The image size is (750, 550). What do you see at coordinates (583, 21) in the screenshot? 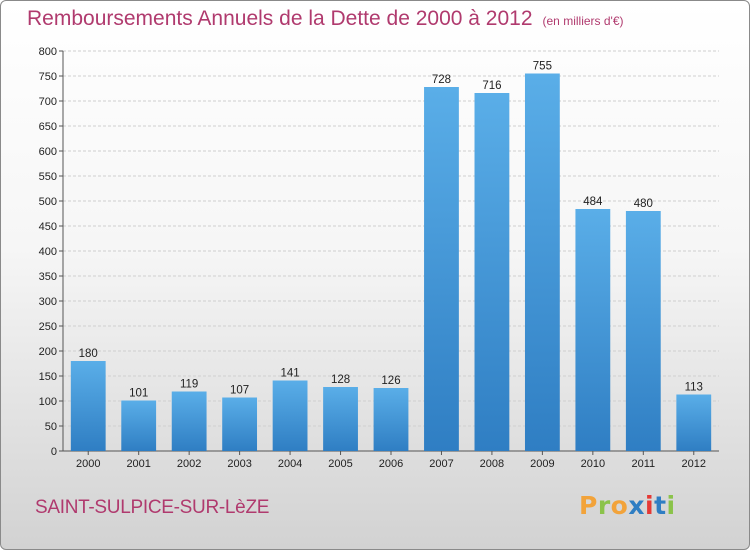
I see `chart-subtitle: (en milliers d'€)` at bounding box center [583, 21].